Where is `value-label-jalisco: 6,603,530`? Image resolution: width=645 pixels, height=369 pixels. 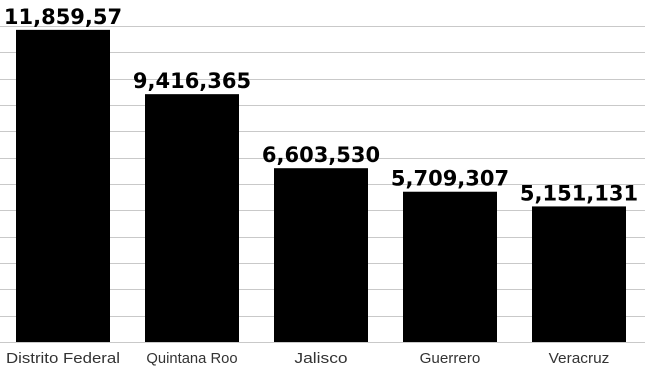 value-label-jalisco: 6,603,530 is located at coordinates (321, 155).